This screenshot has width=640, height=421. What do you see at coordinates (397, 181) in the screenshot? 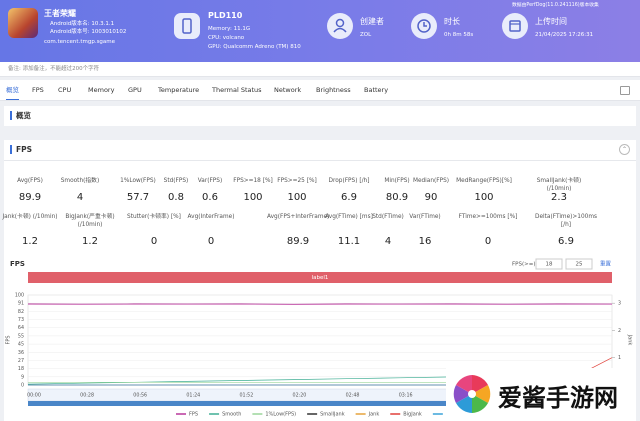
I see `stat-label: Min(FPS)` at bounding box center [397, 181].